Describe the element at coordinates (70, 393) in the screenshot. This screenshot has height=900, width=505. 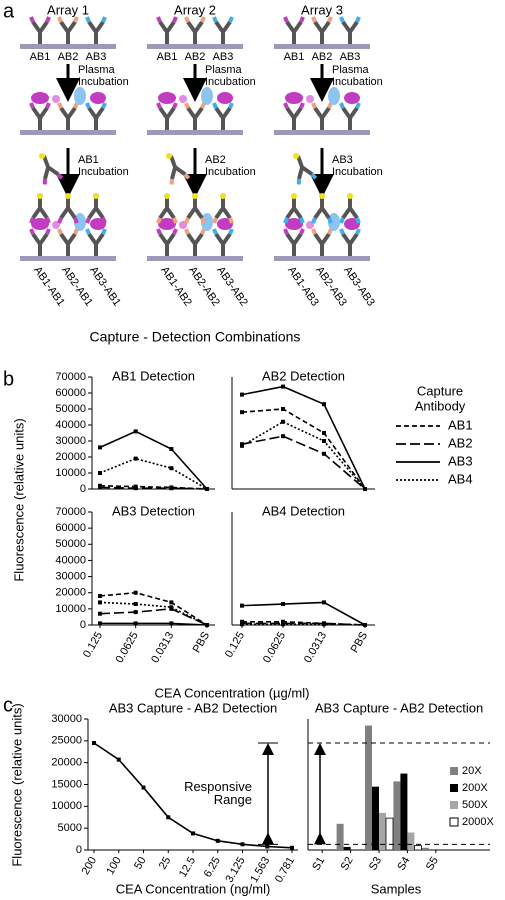
I see `y-tick-label: 60000` at that location.